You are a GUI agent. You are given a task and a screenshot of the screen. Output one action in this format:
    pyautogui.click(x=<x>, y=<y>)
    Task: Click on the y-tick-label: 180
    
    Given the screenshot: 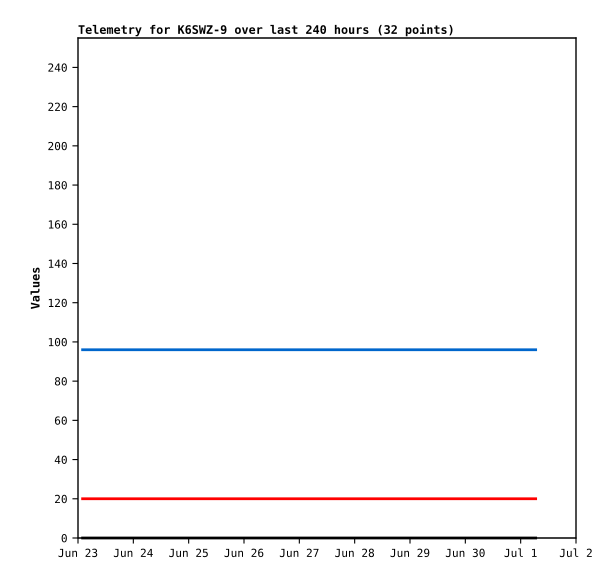 What is the action you would take?
    pyautogui.click(x=57, y=185)
    